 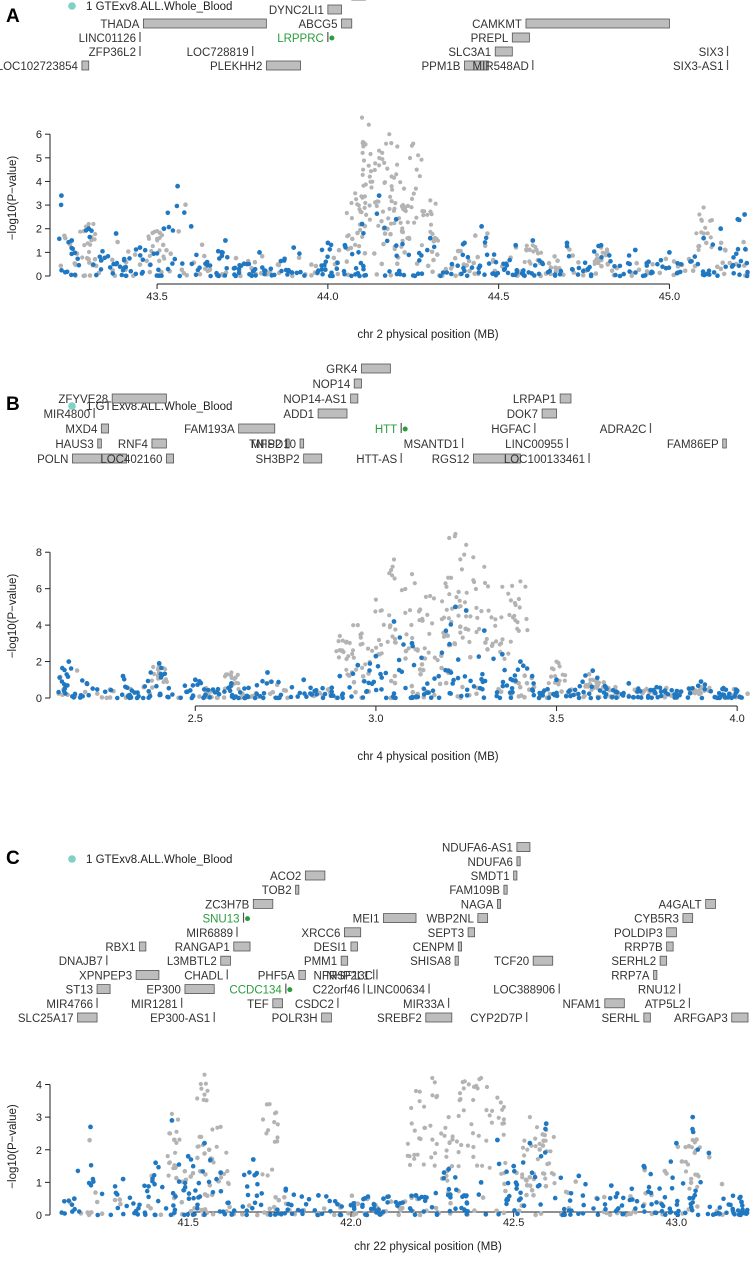 I want to click on gene-label: SIX3, so click(x=711, y=53).